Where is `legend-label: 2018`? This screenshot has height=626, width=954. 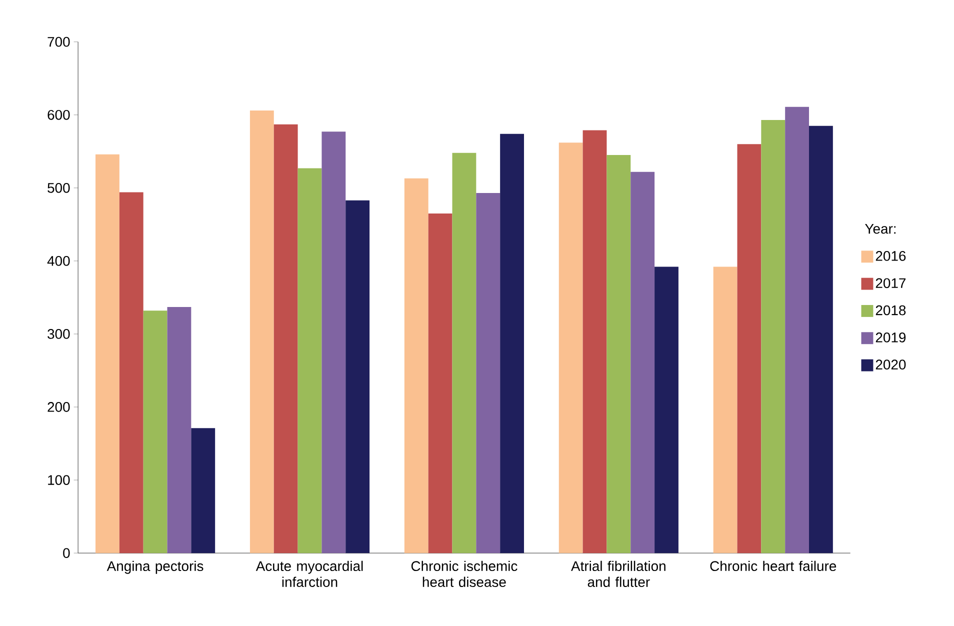
legend-label: 2018 is located at coordinates (891, 310).